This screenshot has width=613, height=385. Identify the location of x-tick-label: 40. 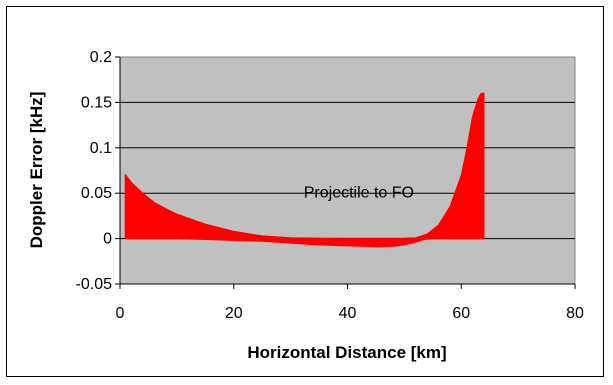
(348, 313).